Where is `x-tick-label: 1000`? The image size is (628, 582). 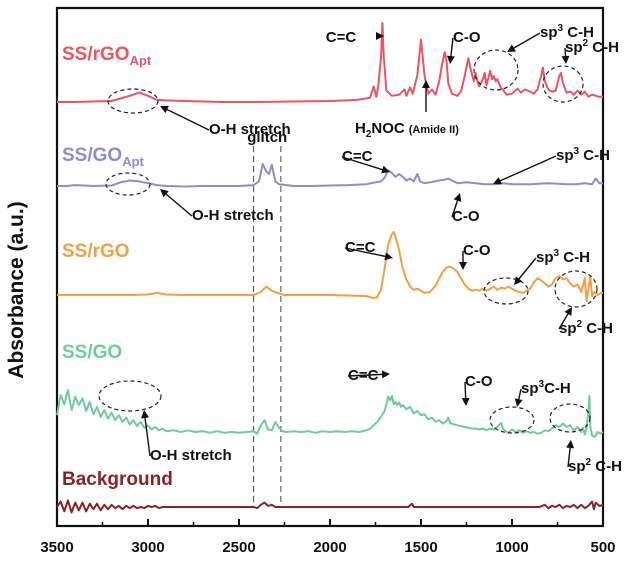 x-tick-label: 1000 is located at coordinates (511, 547).